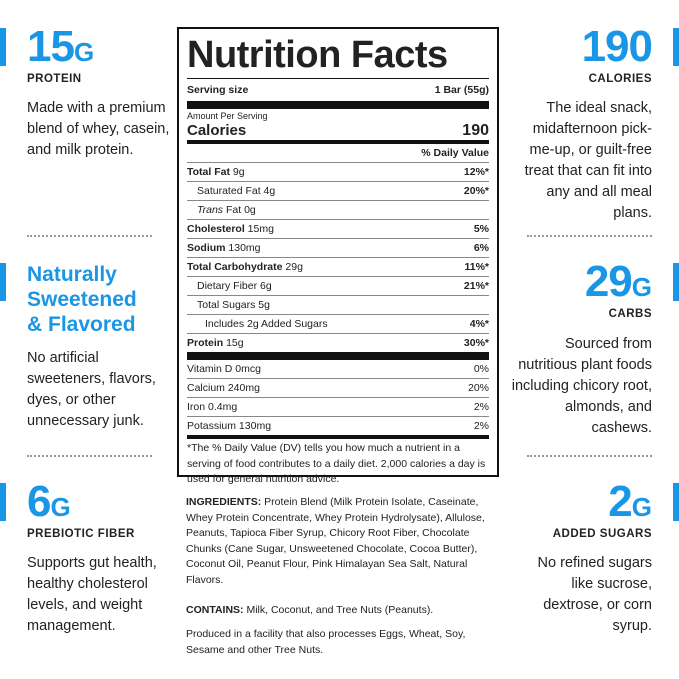  I want to click on calories-value: 190, so click(617, 46).